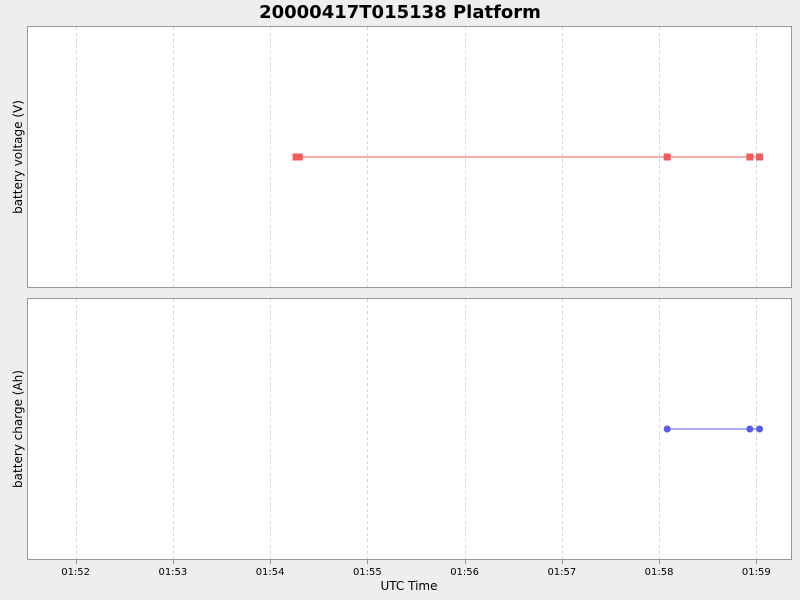  I want to click on x-tick-label: 01:55, so click(367, 572).